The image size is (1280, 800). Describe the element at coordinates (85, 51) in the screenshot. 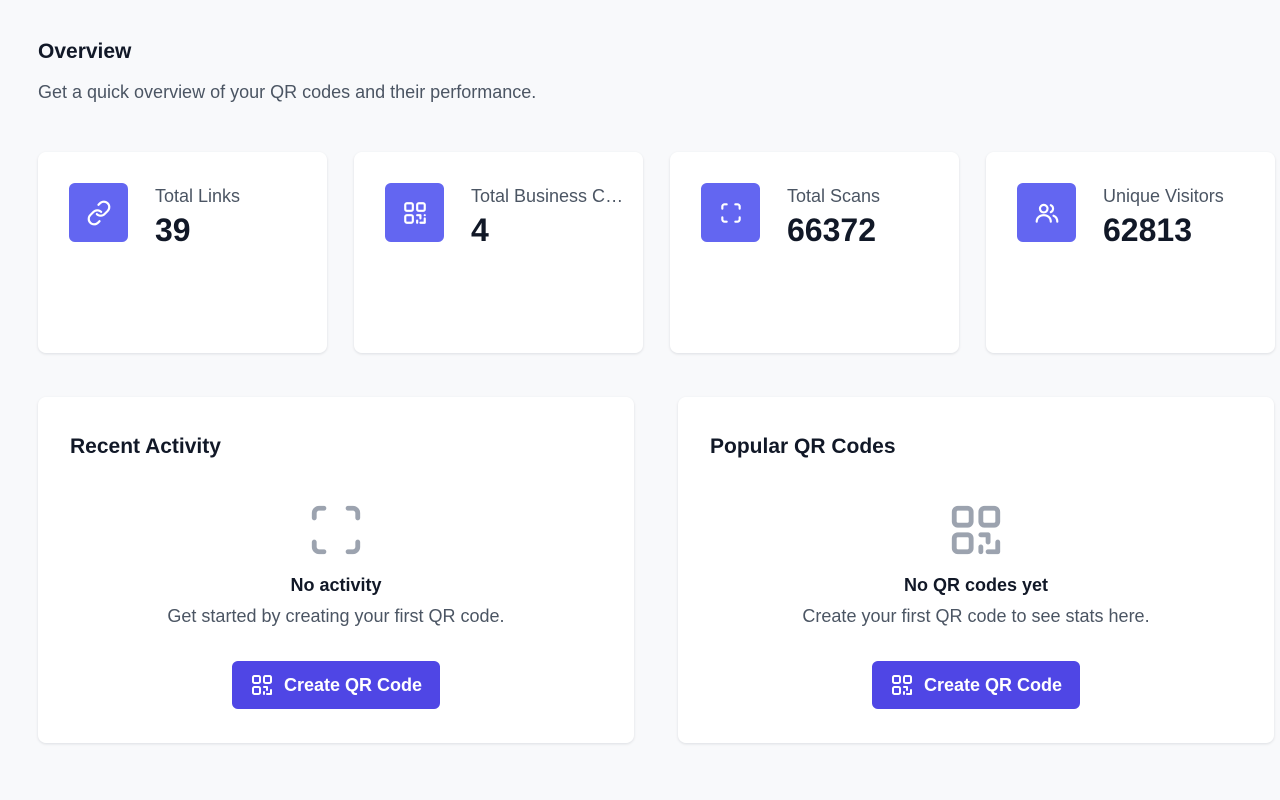

I see `page-title: Overview` at that location.